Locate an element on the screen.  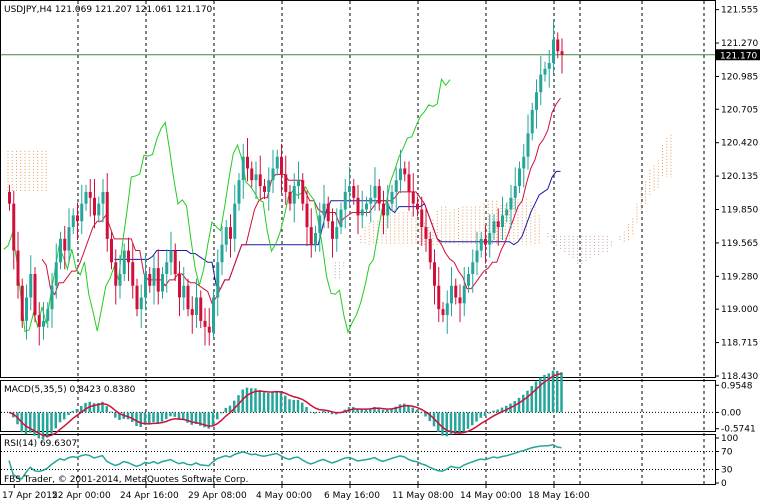
time-label: 14 May 00:00 is located at coordinates (491, 496).